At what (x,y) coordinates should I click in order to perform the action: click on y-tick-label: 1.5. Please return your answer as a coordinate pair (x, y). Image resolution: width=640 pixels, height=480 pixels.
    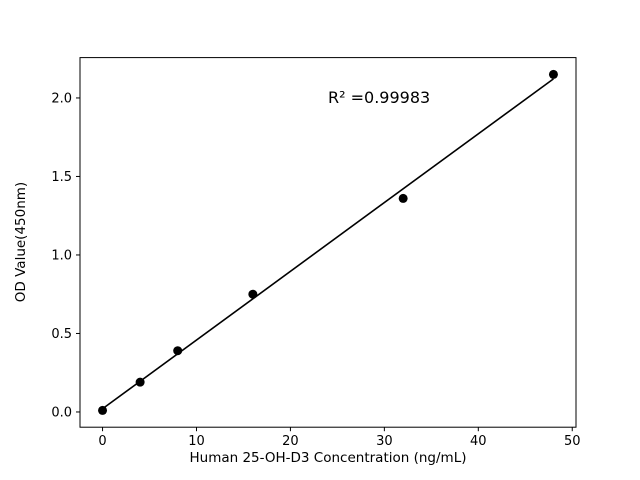
    Looking at the image, I should click on (61, 177).